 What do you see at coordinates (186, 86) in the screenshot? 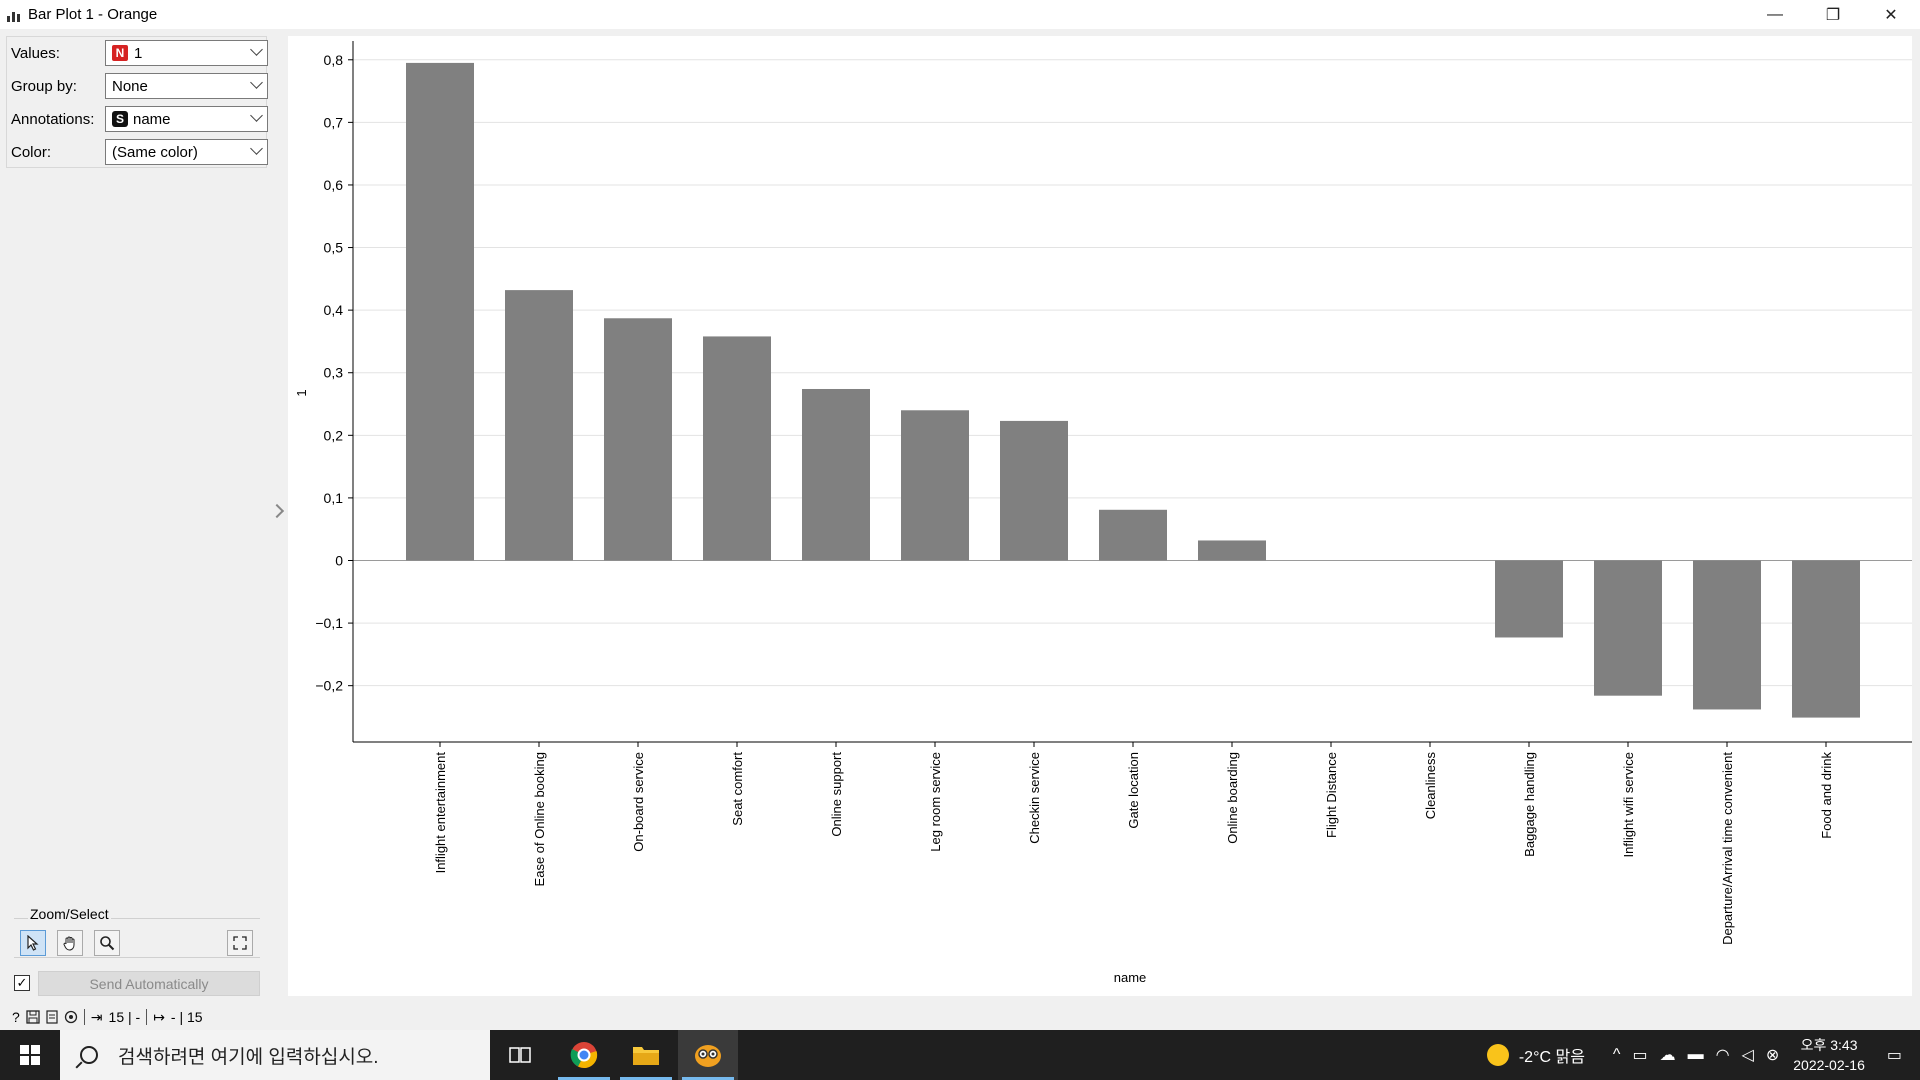
I see `group-by-combo: None` at bounding box center [186, 86].